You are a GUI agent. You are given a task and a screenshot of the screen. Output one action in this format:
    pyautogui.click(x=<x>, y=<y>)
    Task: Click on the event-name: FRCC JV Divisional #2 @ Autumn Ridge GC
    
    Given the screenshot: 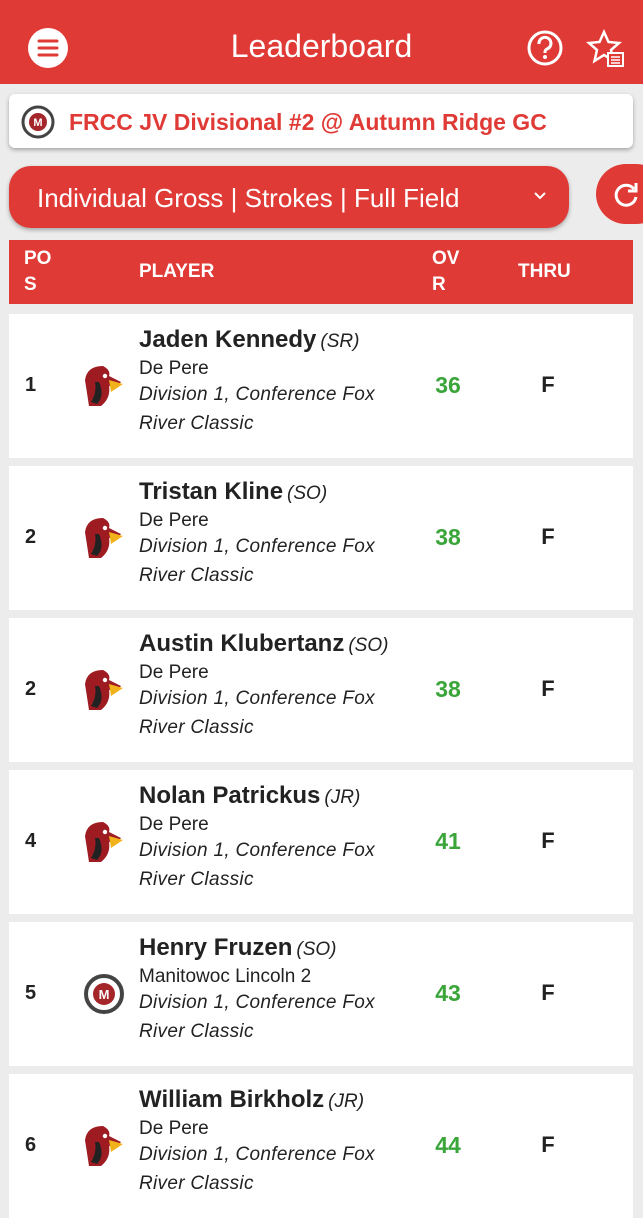 What is the action you would take?
    pyautogui.click(x=308, y=122)
    